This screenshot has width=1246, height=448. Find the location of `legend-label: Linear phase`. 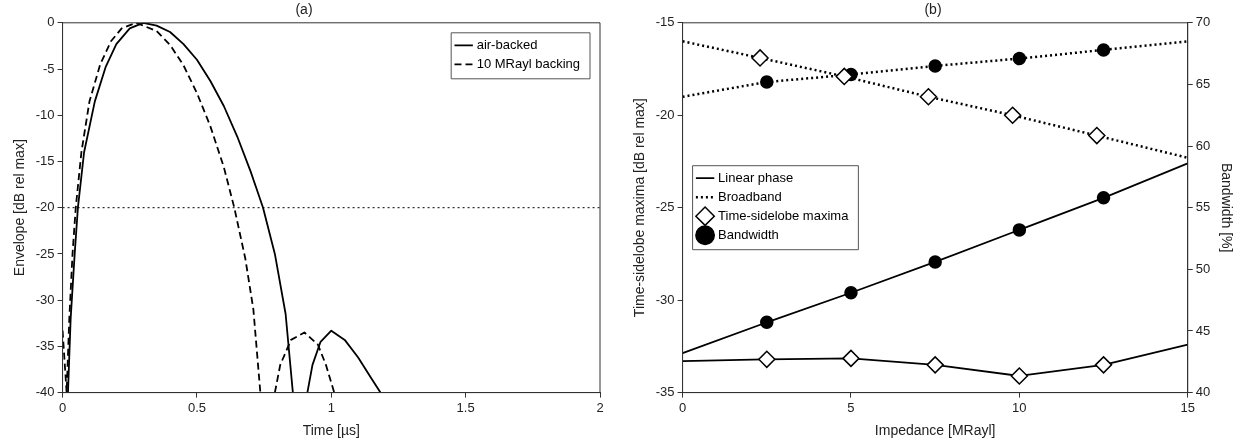

legend-label: Linear phase is located at coordinates (756, 177).